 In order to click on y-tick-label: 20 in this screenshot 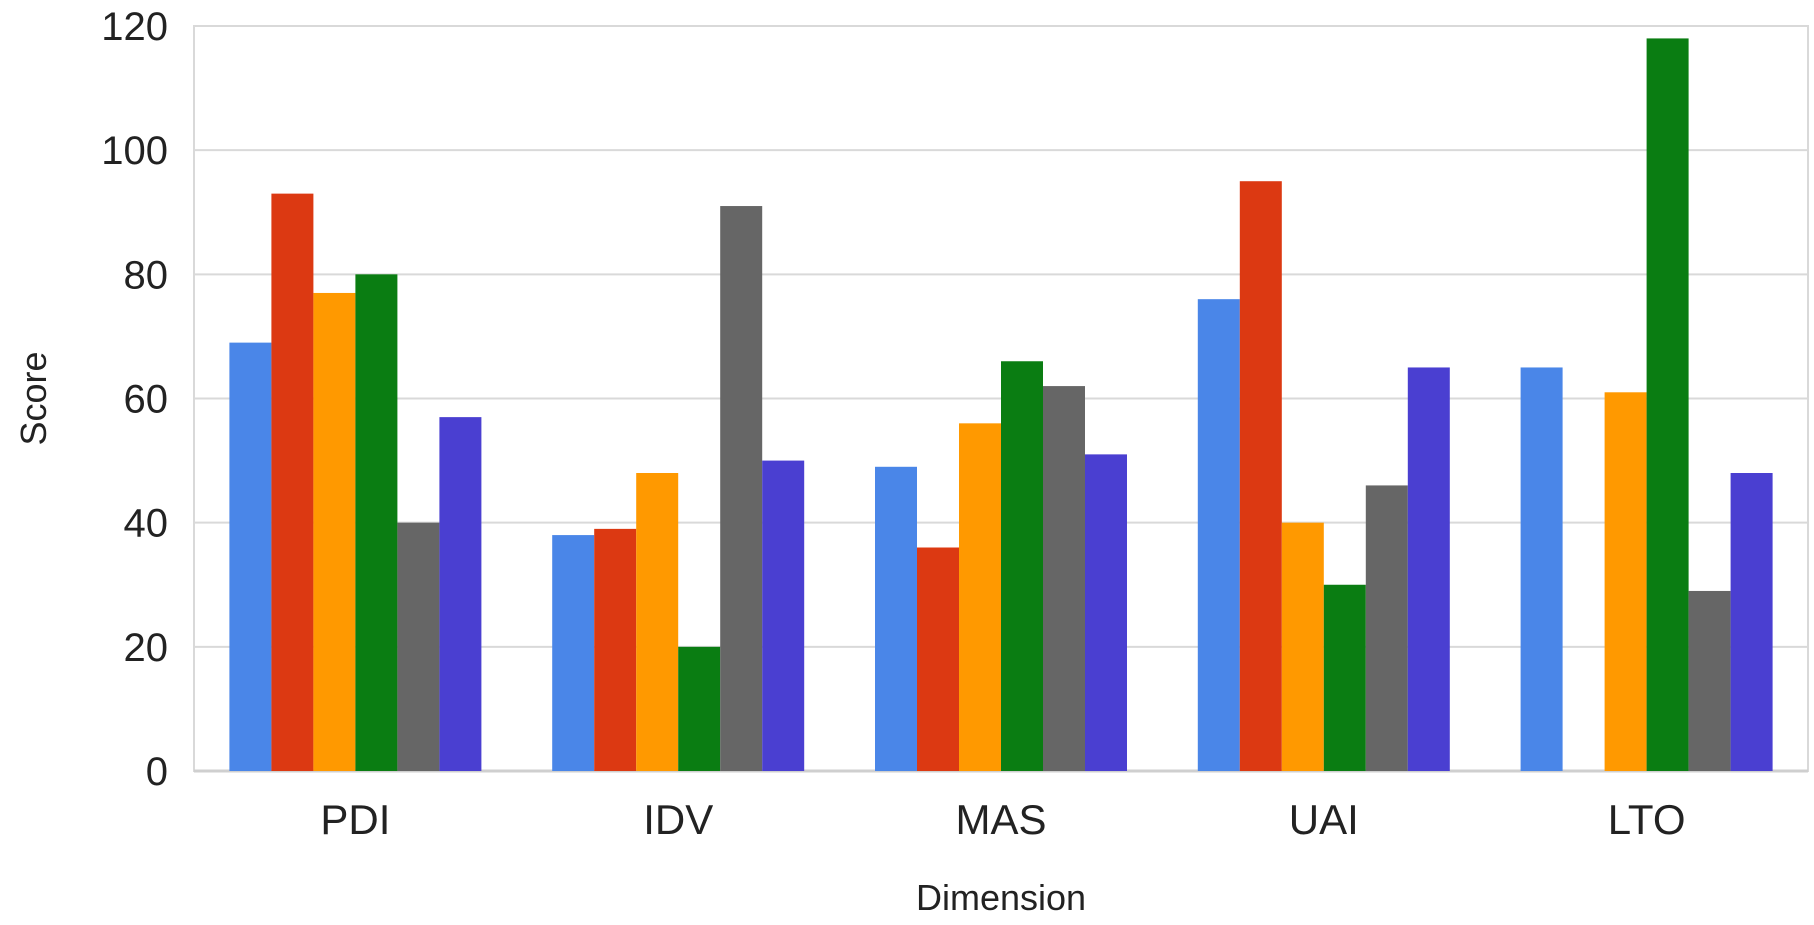, I will do `click(146, 648)`.